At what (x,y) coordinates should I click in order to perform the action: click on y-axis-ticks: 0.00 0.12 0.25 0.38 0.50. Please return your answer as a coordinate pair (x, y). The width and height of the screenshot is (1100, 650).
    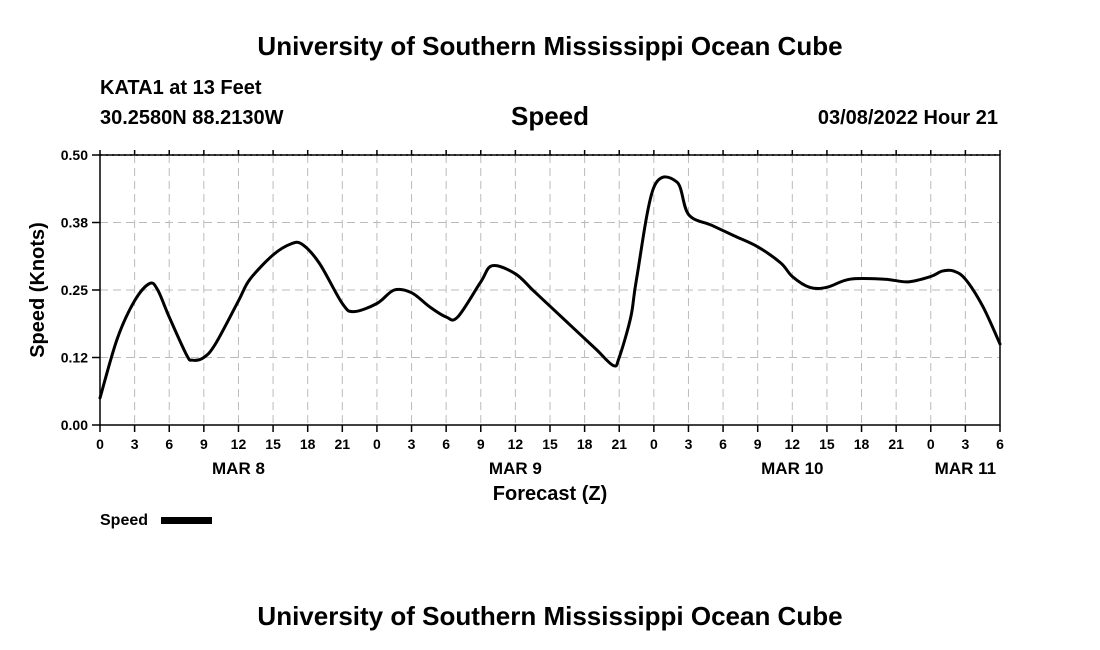
    Looking at the image, I should click on (80, 290).